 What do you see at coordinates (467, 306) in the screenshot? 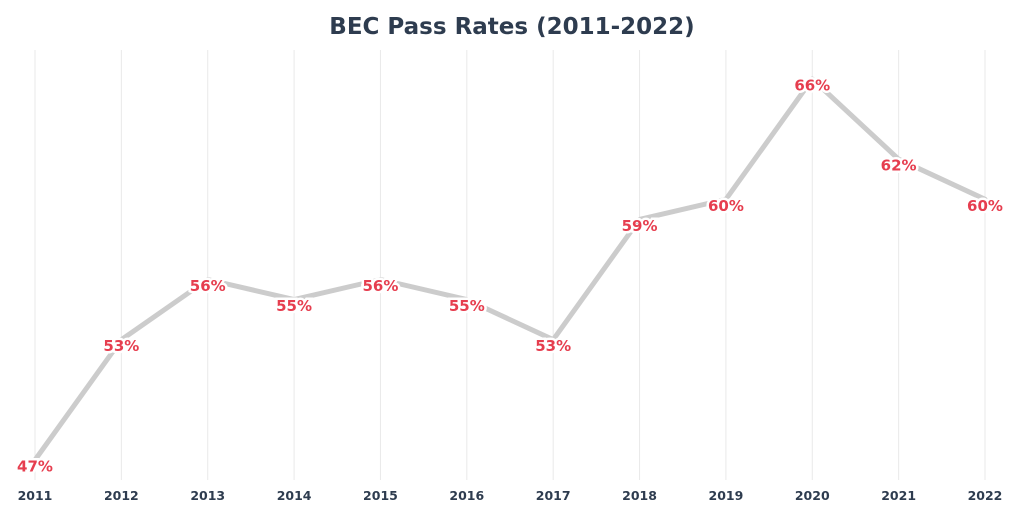
I see `data-label-2016: 55%` at bounding box center [467, 306].